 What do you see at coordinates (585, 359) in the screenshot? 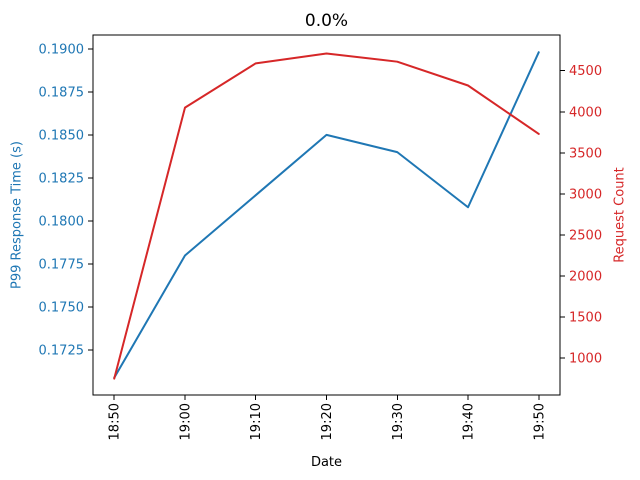
I see `y-tick-label-right: 1000` at bounding box center [585, 359].